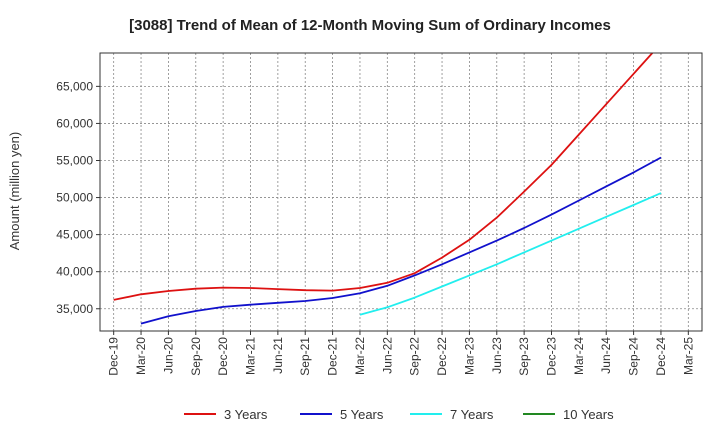 Image resolution: width=720 pixels, height=445 pixels. I want to click on x-tick-label: Dec-20, so click(223, 356).